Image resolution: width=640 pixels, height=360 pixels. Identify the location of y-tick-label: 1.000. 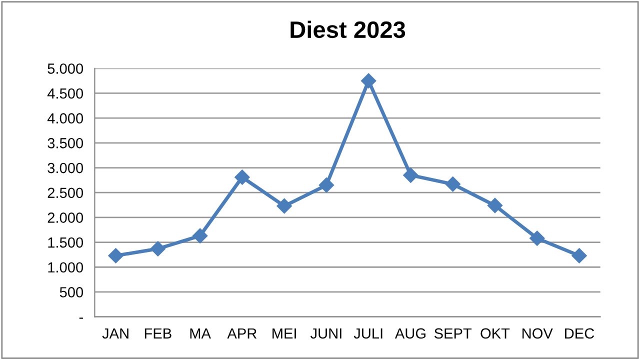
(66, 267).